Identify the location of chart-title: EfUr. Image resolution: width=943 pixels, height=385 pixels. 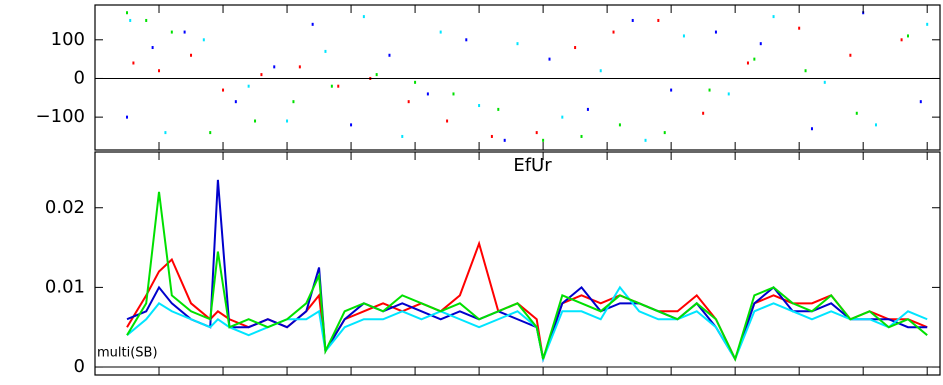
(532, 165).